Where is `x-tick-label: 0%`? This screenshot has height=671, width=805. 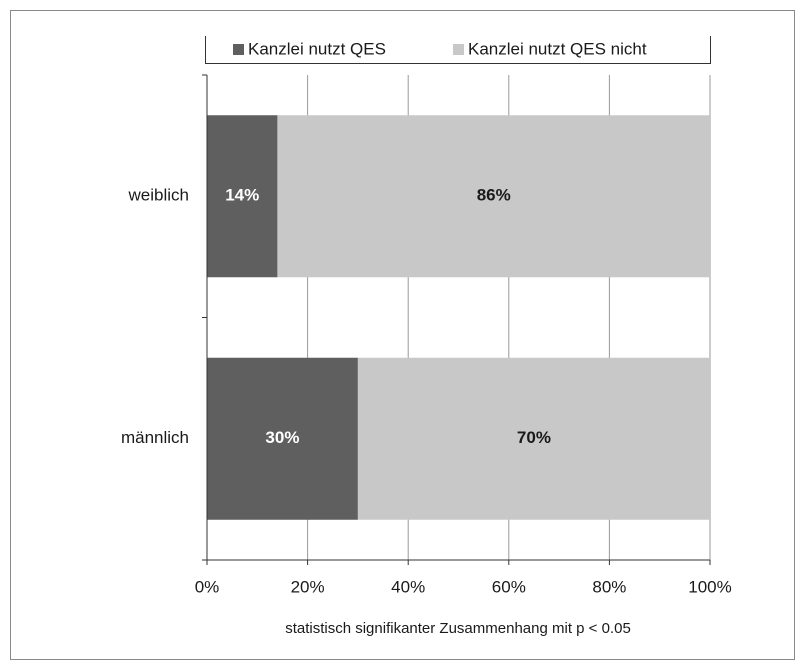 x-tick-label: 0% is located at coordinates (207, 586).